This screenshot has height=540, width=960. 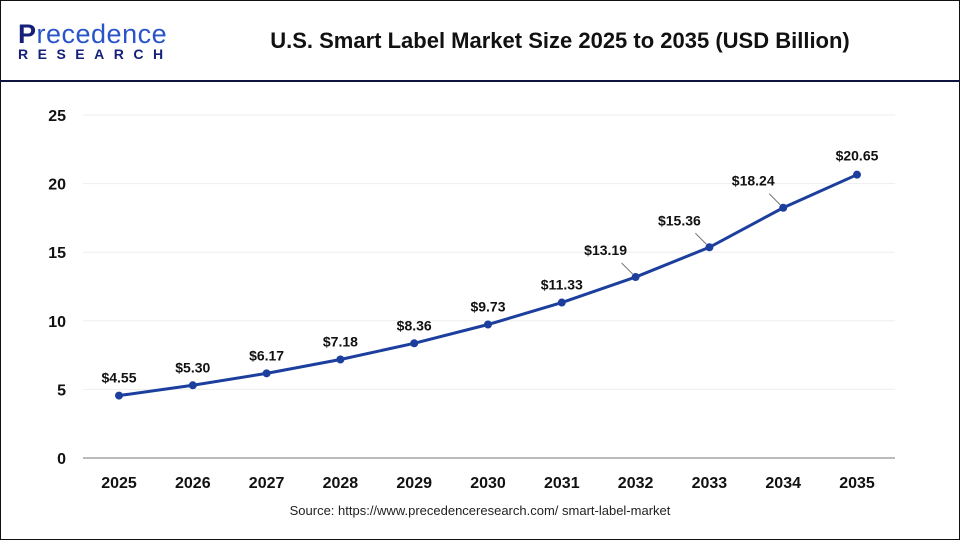 I want to click on x-tick-label: 2028, so click(x=341, y=483).